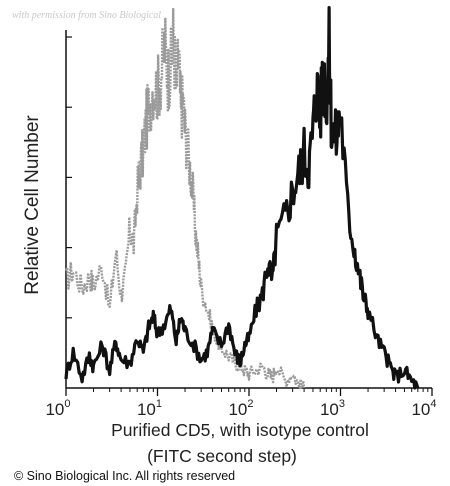 The image size is (450, 486). Describe the element at coordinates (149, 408) in the screenshot. I see `x-tick-label: 10¹` at that location.